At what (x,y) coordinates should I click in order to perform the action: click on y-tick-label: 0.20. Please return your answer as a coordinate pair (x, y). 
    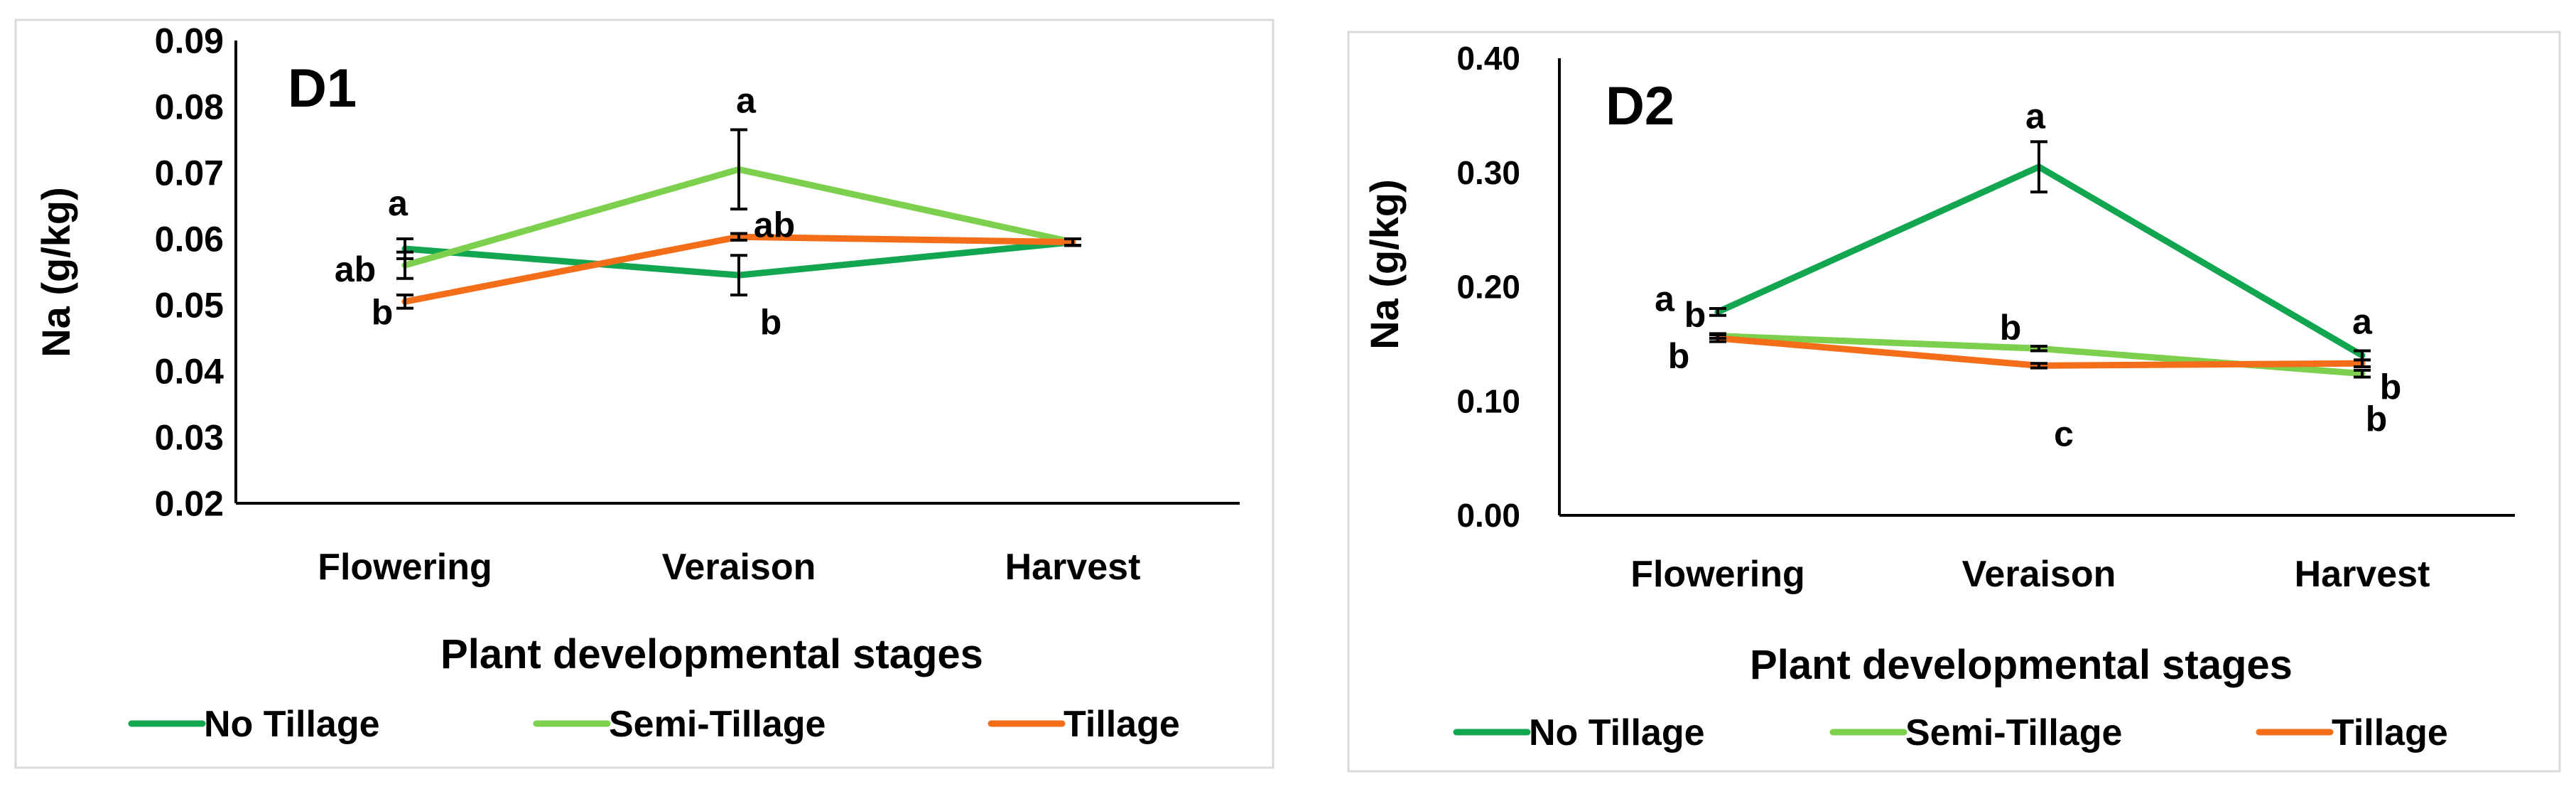
    Looking at the image, I should click on (1488, 287).